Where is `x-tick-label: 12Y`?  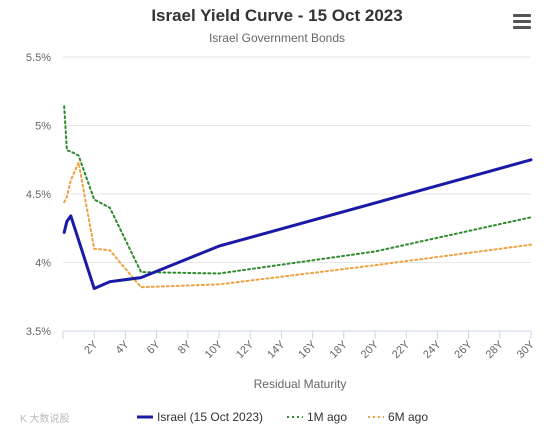 x-tick-label: 12Y is located at coordinates (245, 349).